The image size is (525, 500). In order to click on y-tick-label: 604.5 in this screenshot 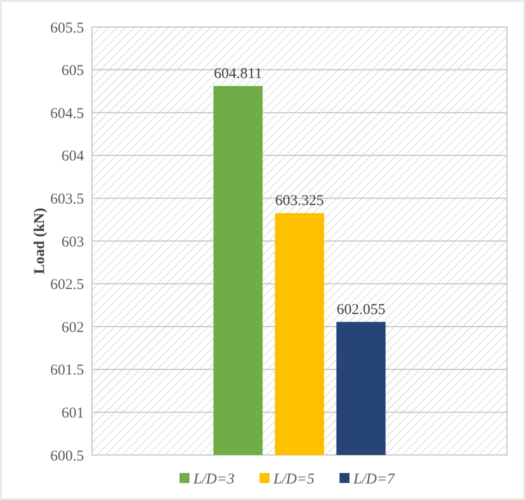, I will do `click(67, 114)`.